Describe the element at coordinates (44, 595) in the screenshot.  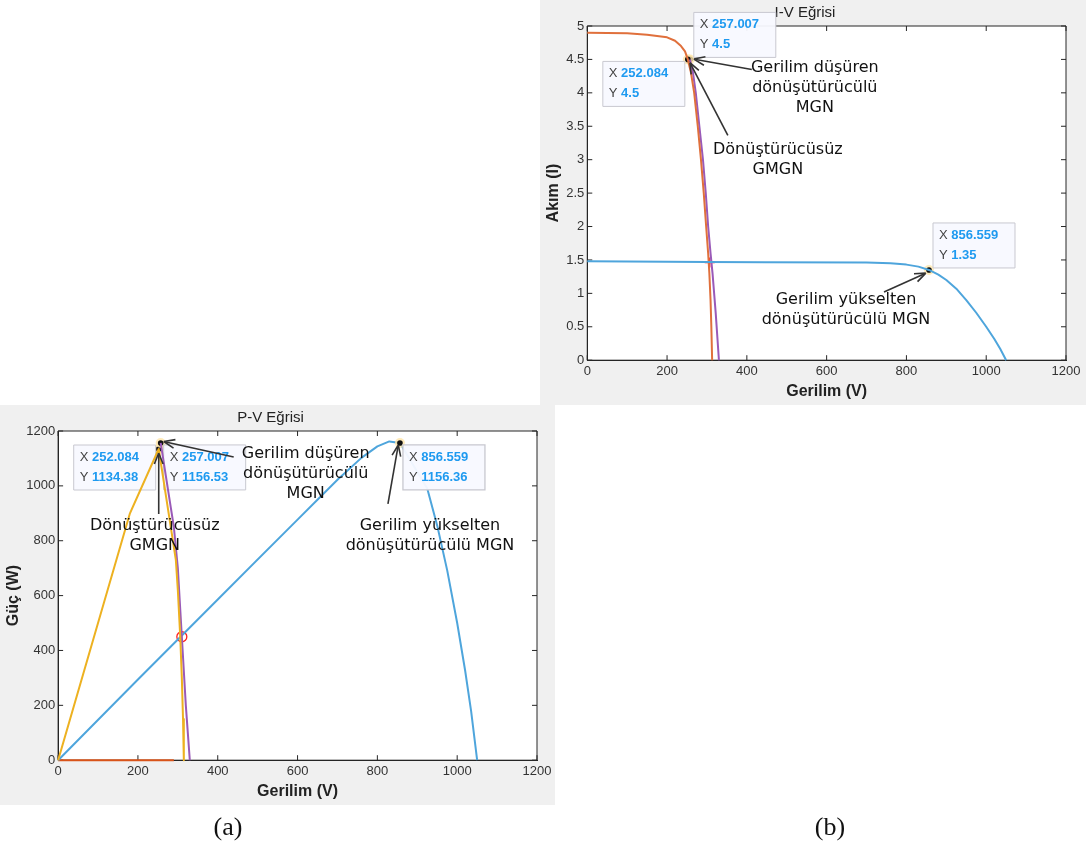
I see `y-tick-label: 600` at that location.